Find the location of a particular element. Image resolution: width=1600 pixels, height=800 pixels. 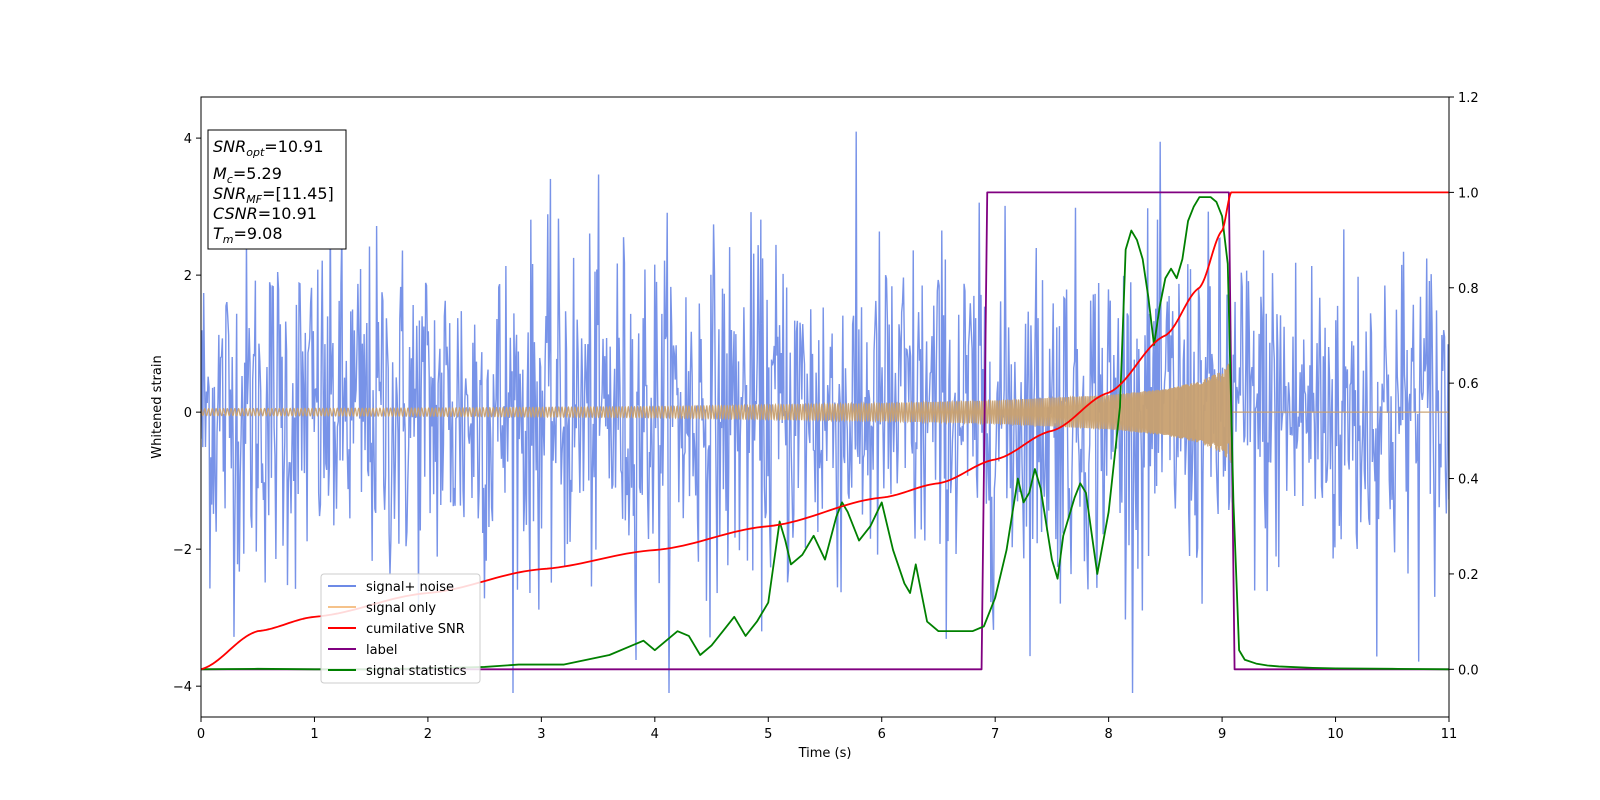

info-box-frame is located at coordinates (277, 189).